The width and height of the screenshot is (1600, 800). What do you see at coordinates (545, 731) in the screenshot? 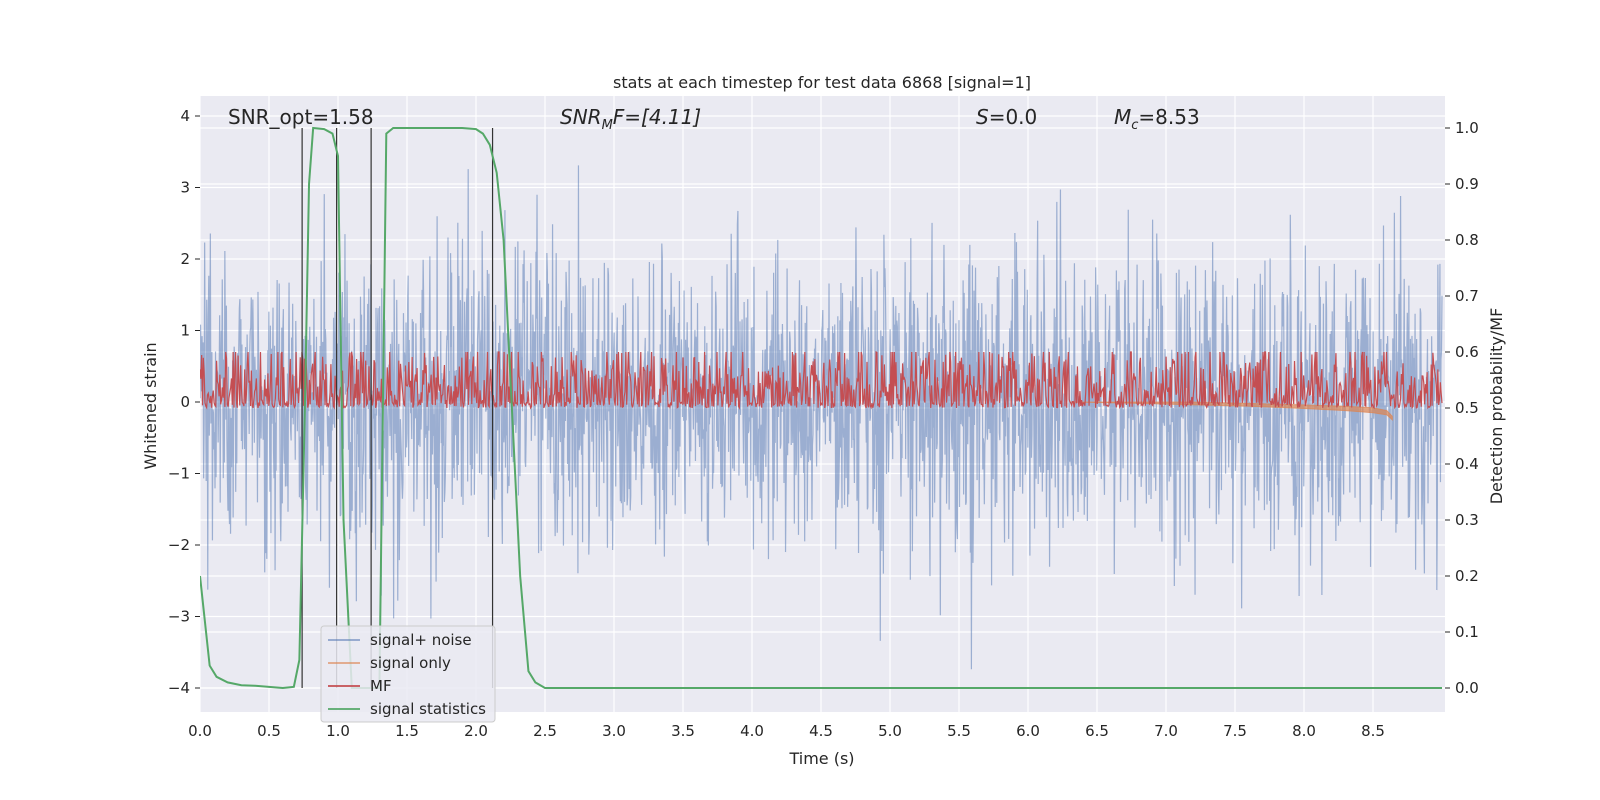
I see `x-tick-label: 2.5` at bounding box center [545, 731].